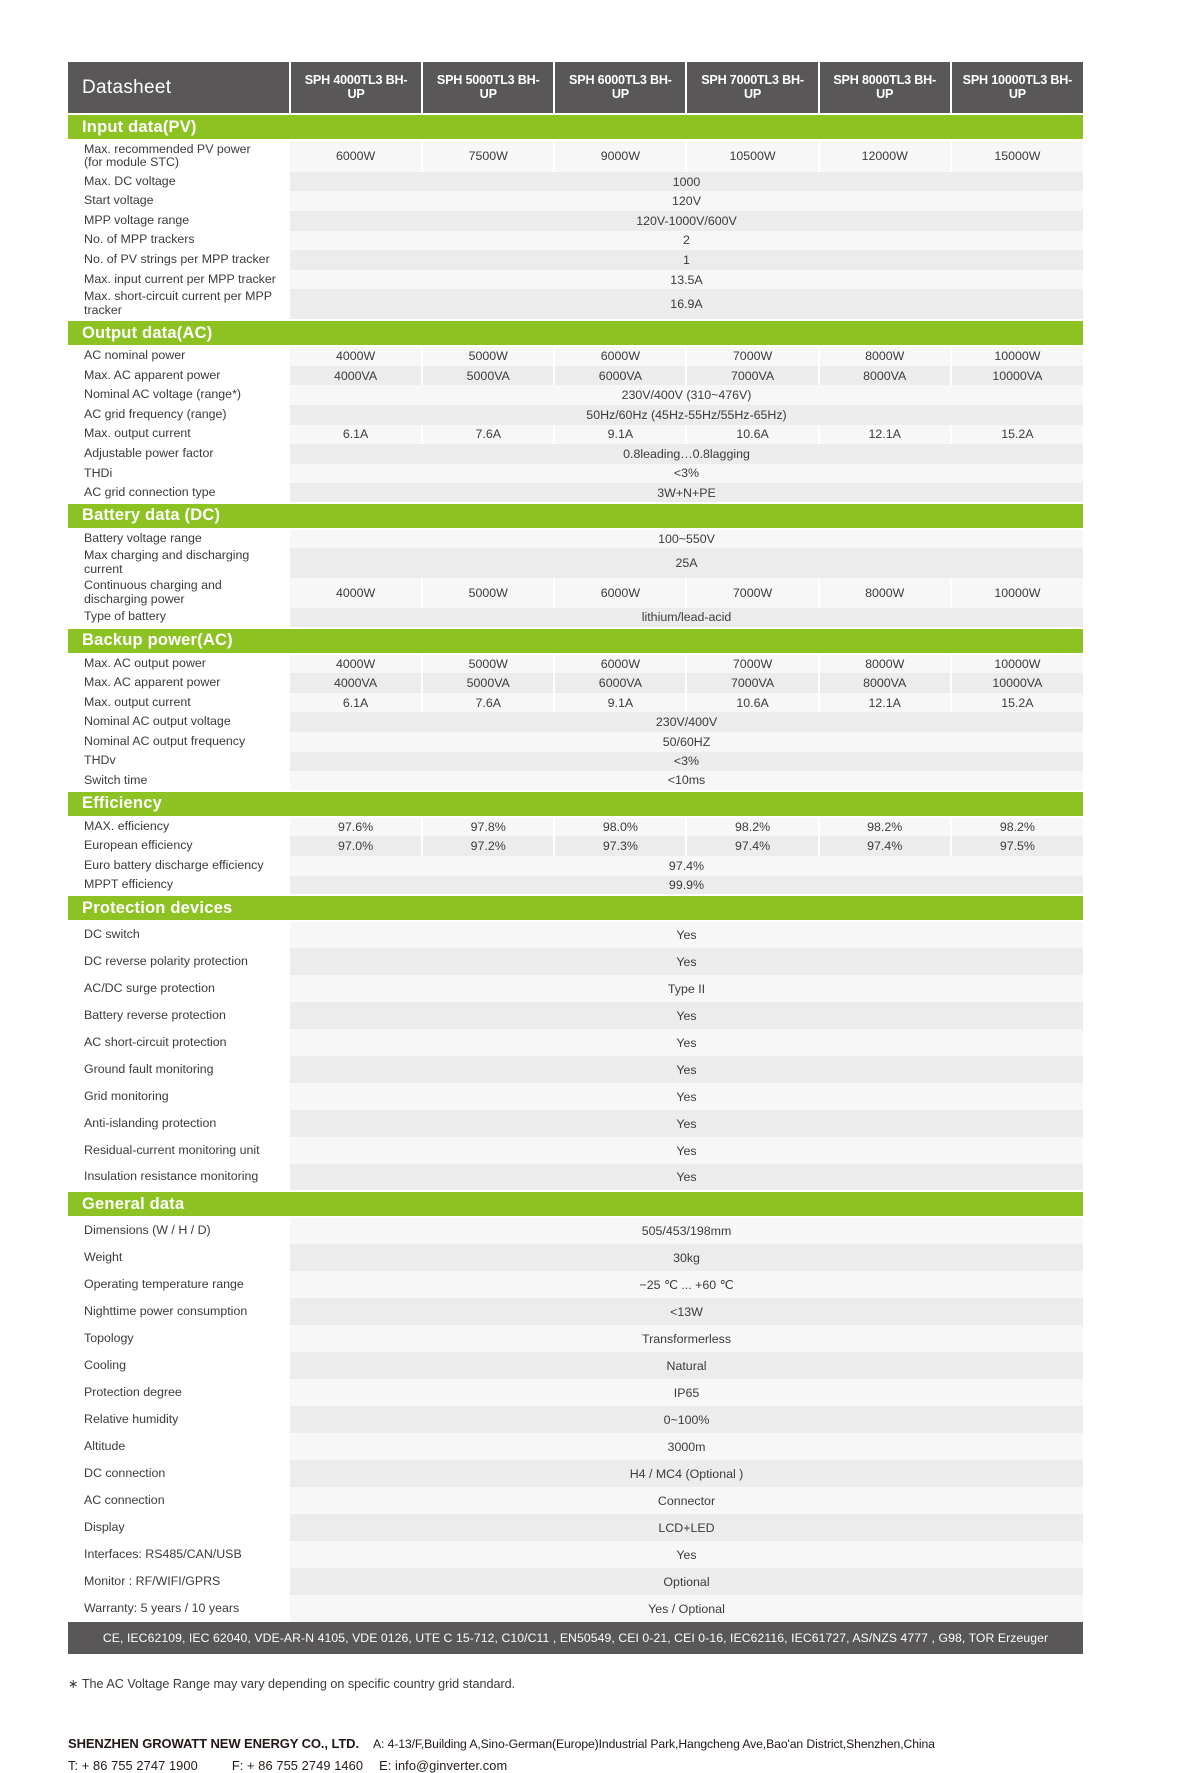 Image resolution: width=1200 pixels, height=1773 pixels. What do you see at coordinates (575, 220) in the screenshot?
I see `table-row: MPP voltage range 120V-1000V/600V` at bounding box center [575, 220].